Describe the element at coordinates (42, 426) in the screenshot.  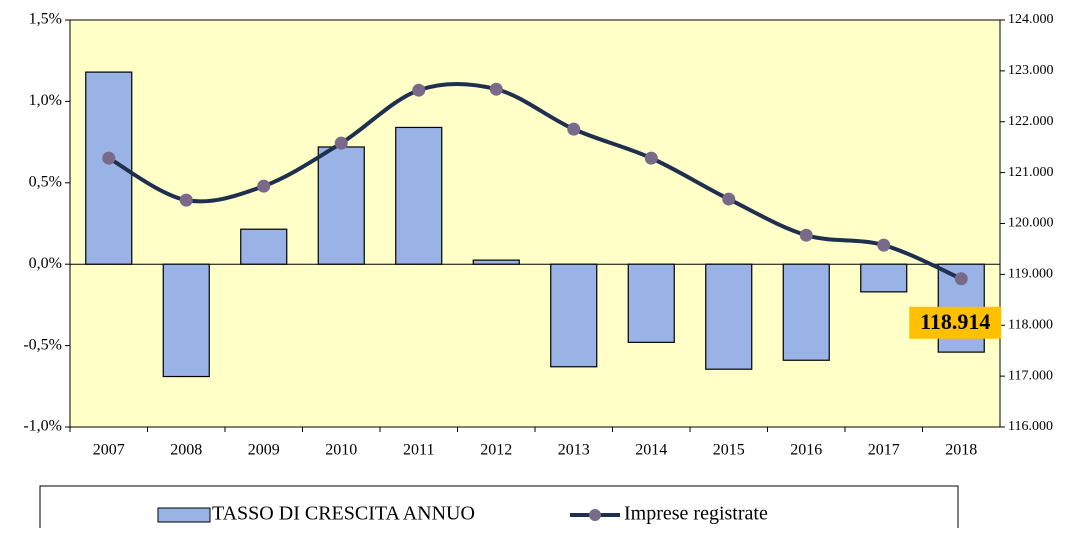
I see `y-tick-label: -1,0%` at that location.